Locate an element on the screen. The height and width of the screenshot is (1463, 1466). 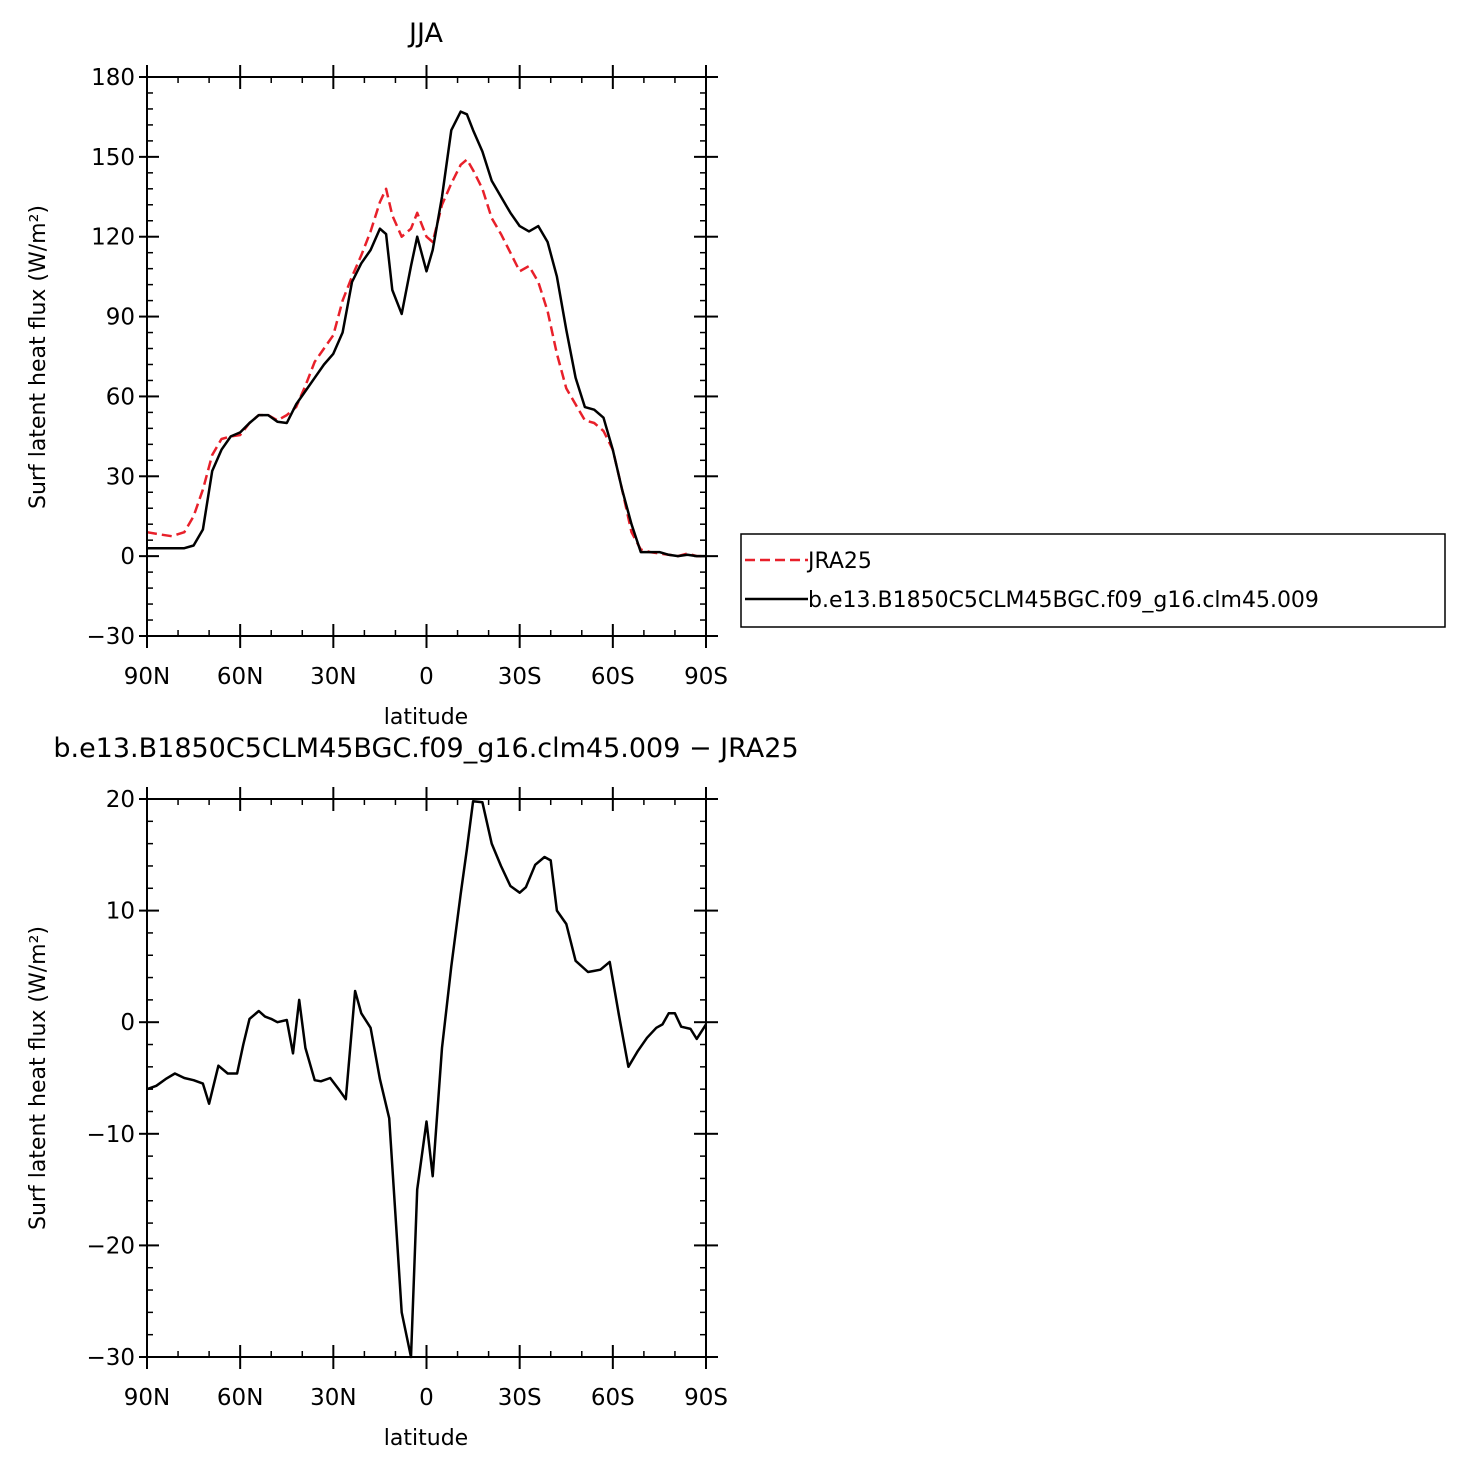
top-xtick-label: 90N is located at coordinates (147, 677).